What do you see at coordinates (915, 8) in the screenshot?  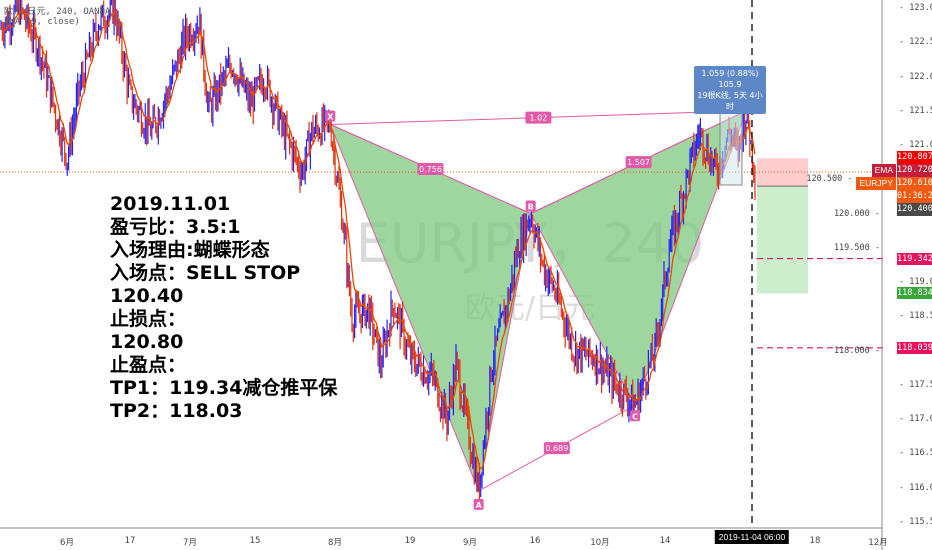 I see `price-tick: - 123.000` at bounding box center [915, 8].